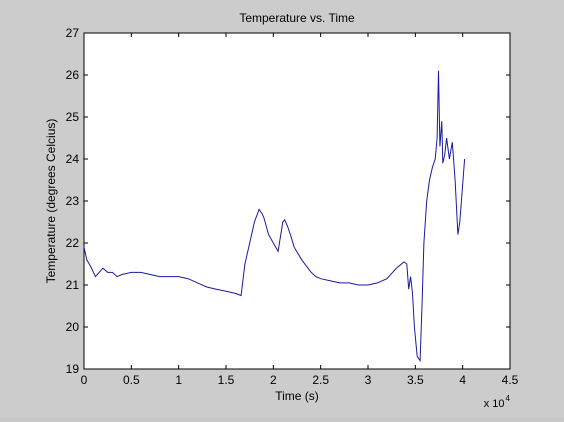 The width and height of the screenshot is (564, 422). What do you see at coordinates (510, 380) in the screenshot?
I see `x-tick-label: 4.5` at bounding box center [510, 380].